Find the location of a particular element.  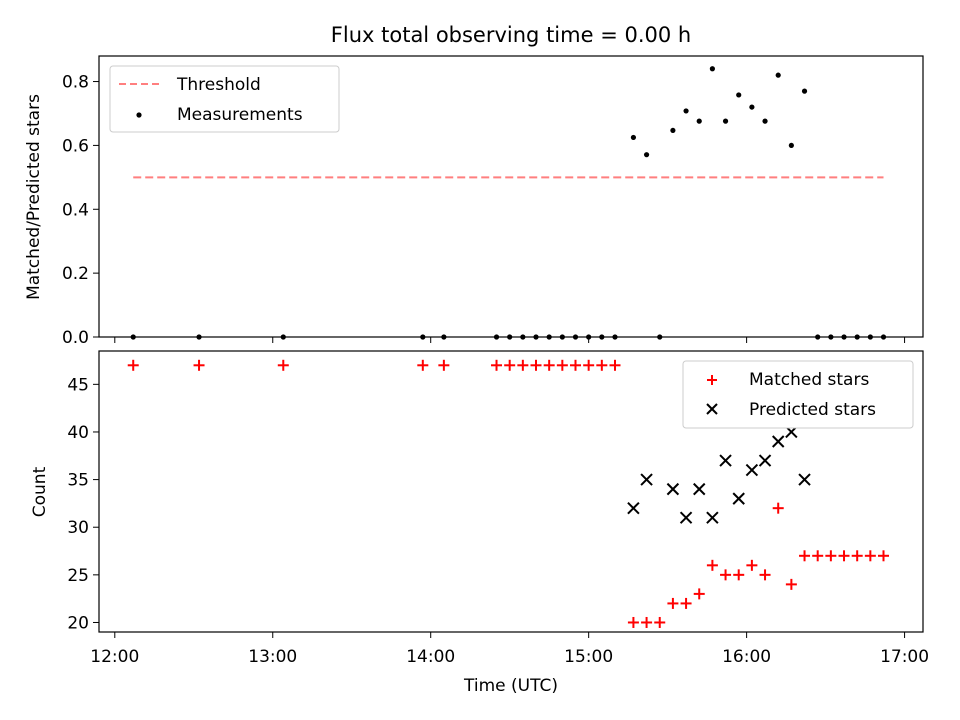

x-tick-label: 14:00 is located at coordinates (430, 657).